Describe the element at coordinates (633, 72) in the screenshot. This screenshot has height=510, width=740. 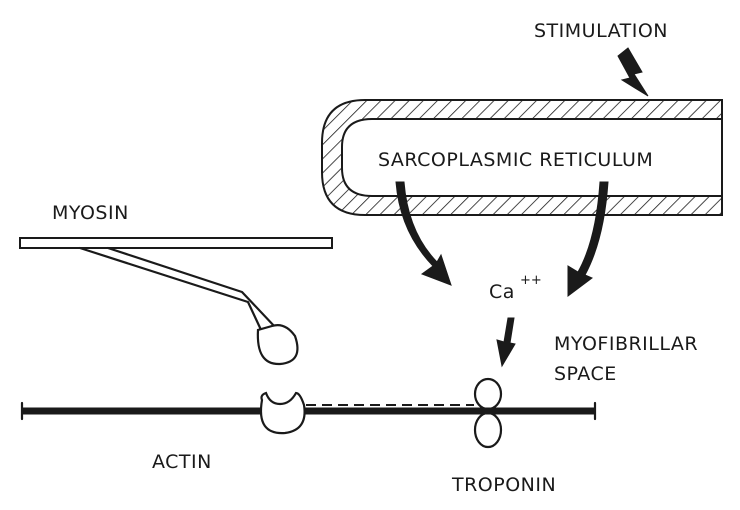
I see `stimulation-lightning-icon` at that location.